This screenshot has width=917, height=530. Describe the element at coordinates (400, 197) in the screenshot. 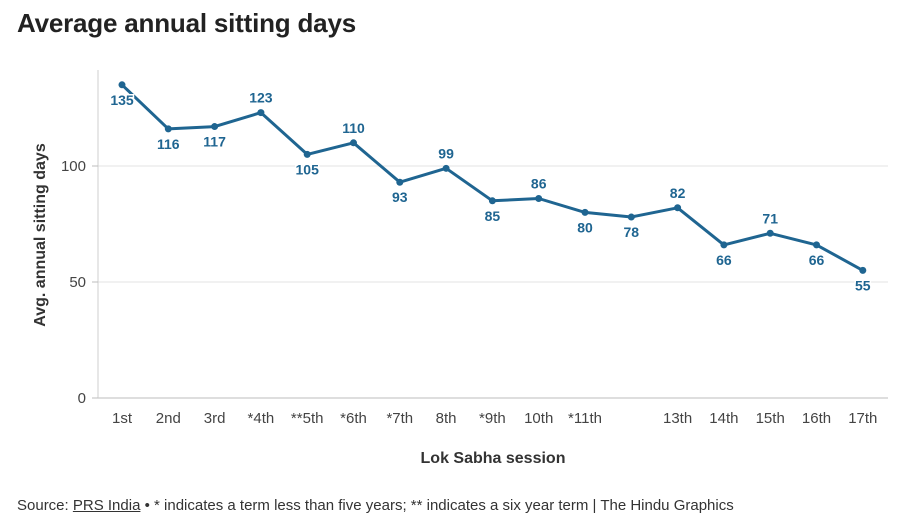

I see `data-label: 93` at that location.